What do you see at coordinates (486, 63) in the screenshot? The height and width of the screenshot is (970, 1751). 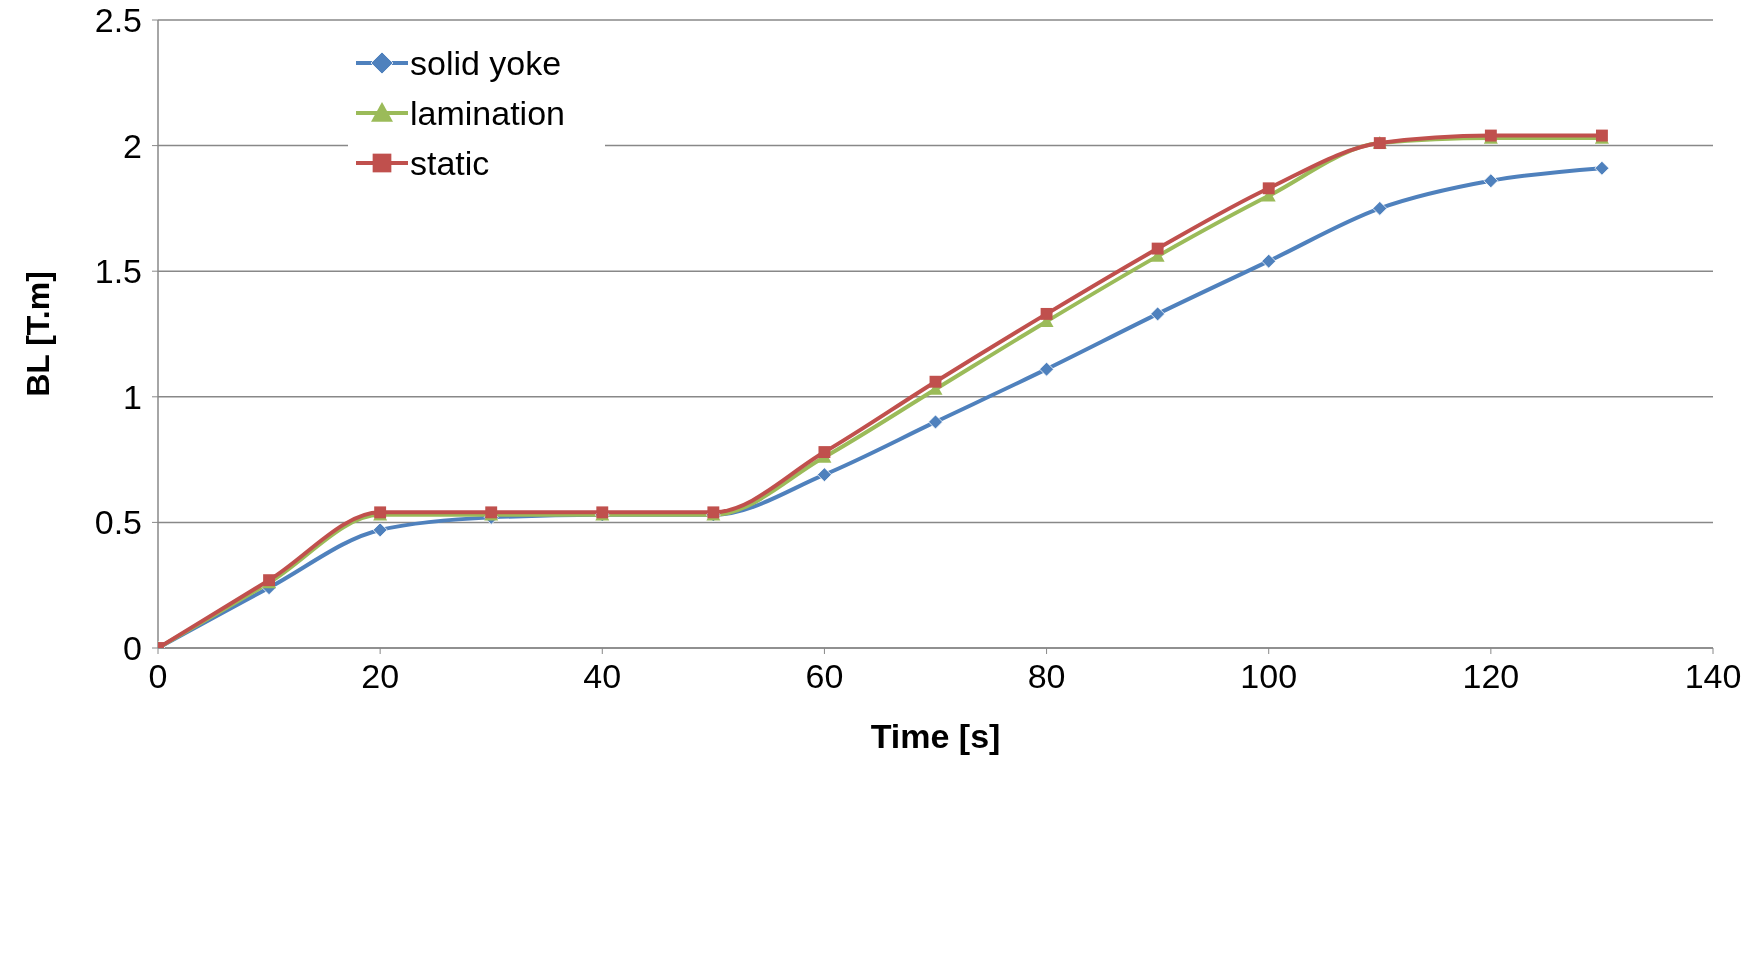 I see `legend-label: solid yoke` at bounding box center [486, 63].